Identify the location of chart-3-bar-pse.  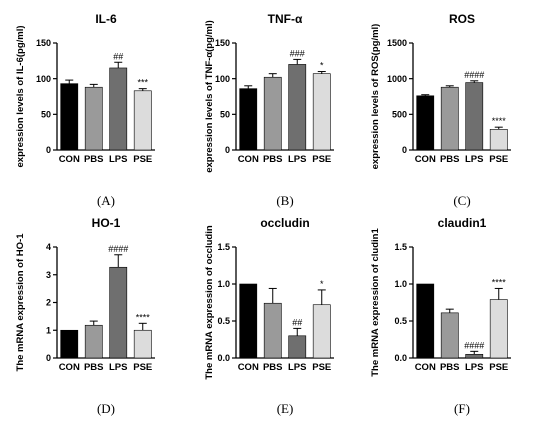
(498, 140).